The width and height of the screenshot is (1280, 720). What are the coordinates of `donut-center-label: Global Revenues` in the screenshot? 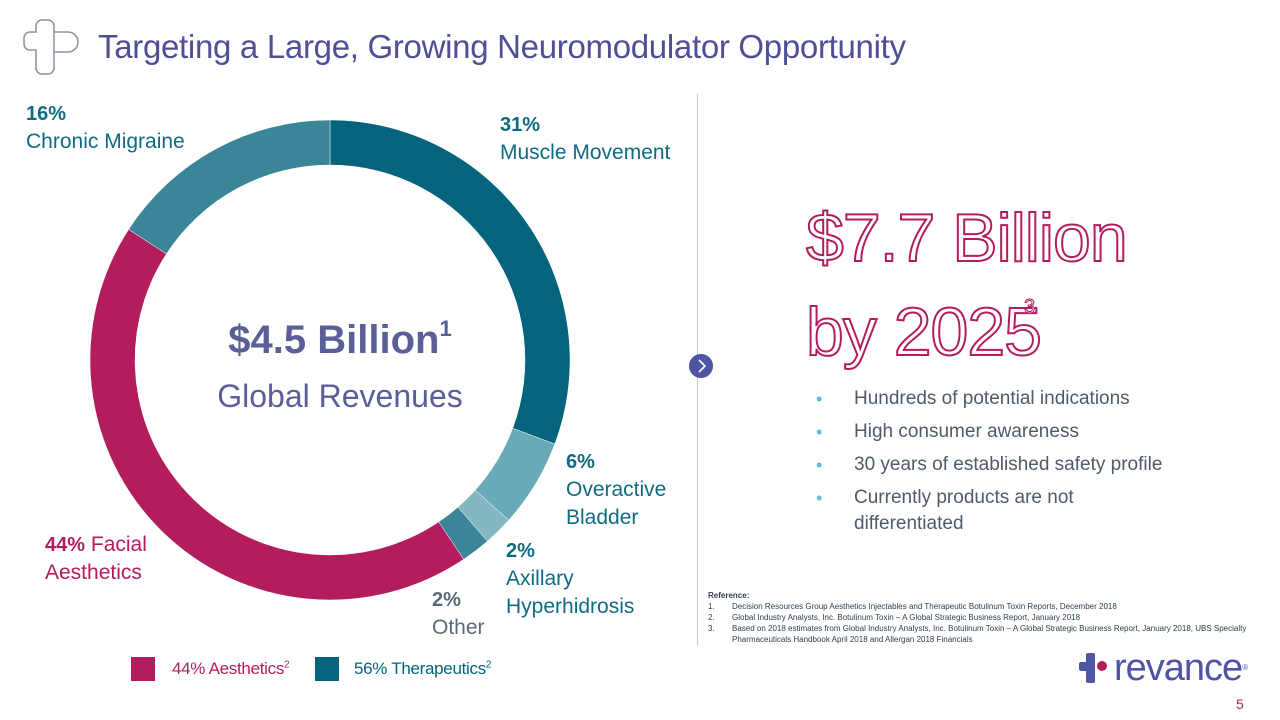 It's located at (340, 396).